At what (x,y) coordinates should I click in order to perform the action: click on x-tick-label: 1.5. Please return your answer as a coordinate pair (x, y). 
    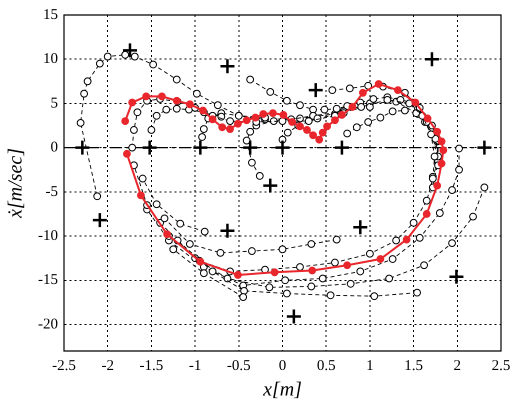
    Looking at the image, I should click on (413, 366).